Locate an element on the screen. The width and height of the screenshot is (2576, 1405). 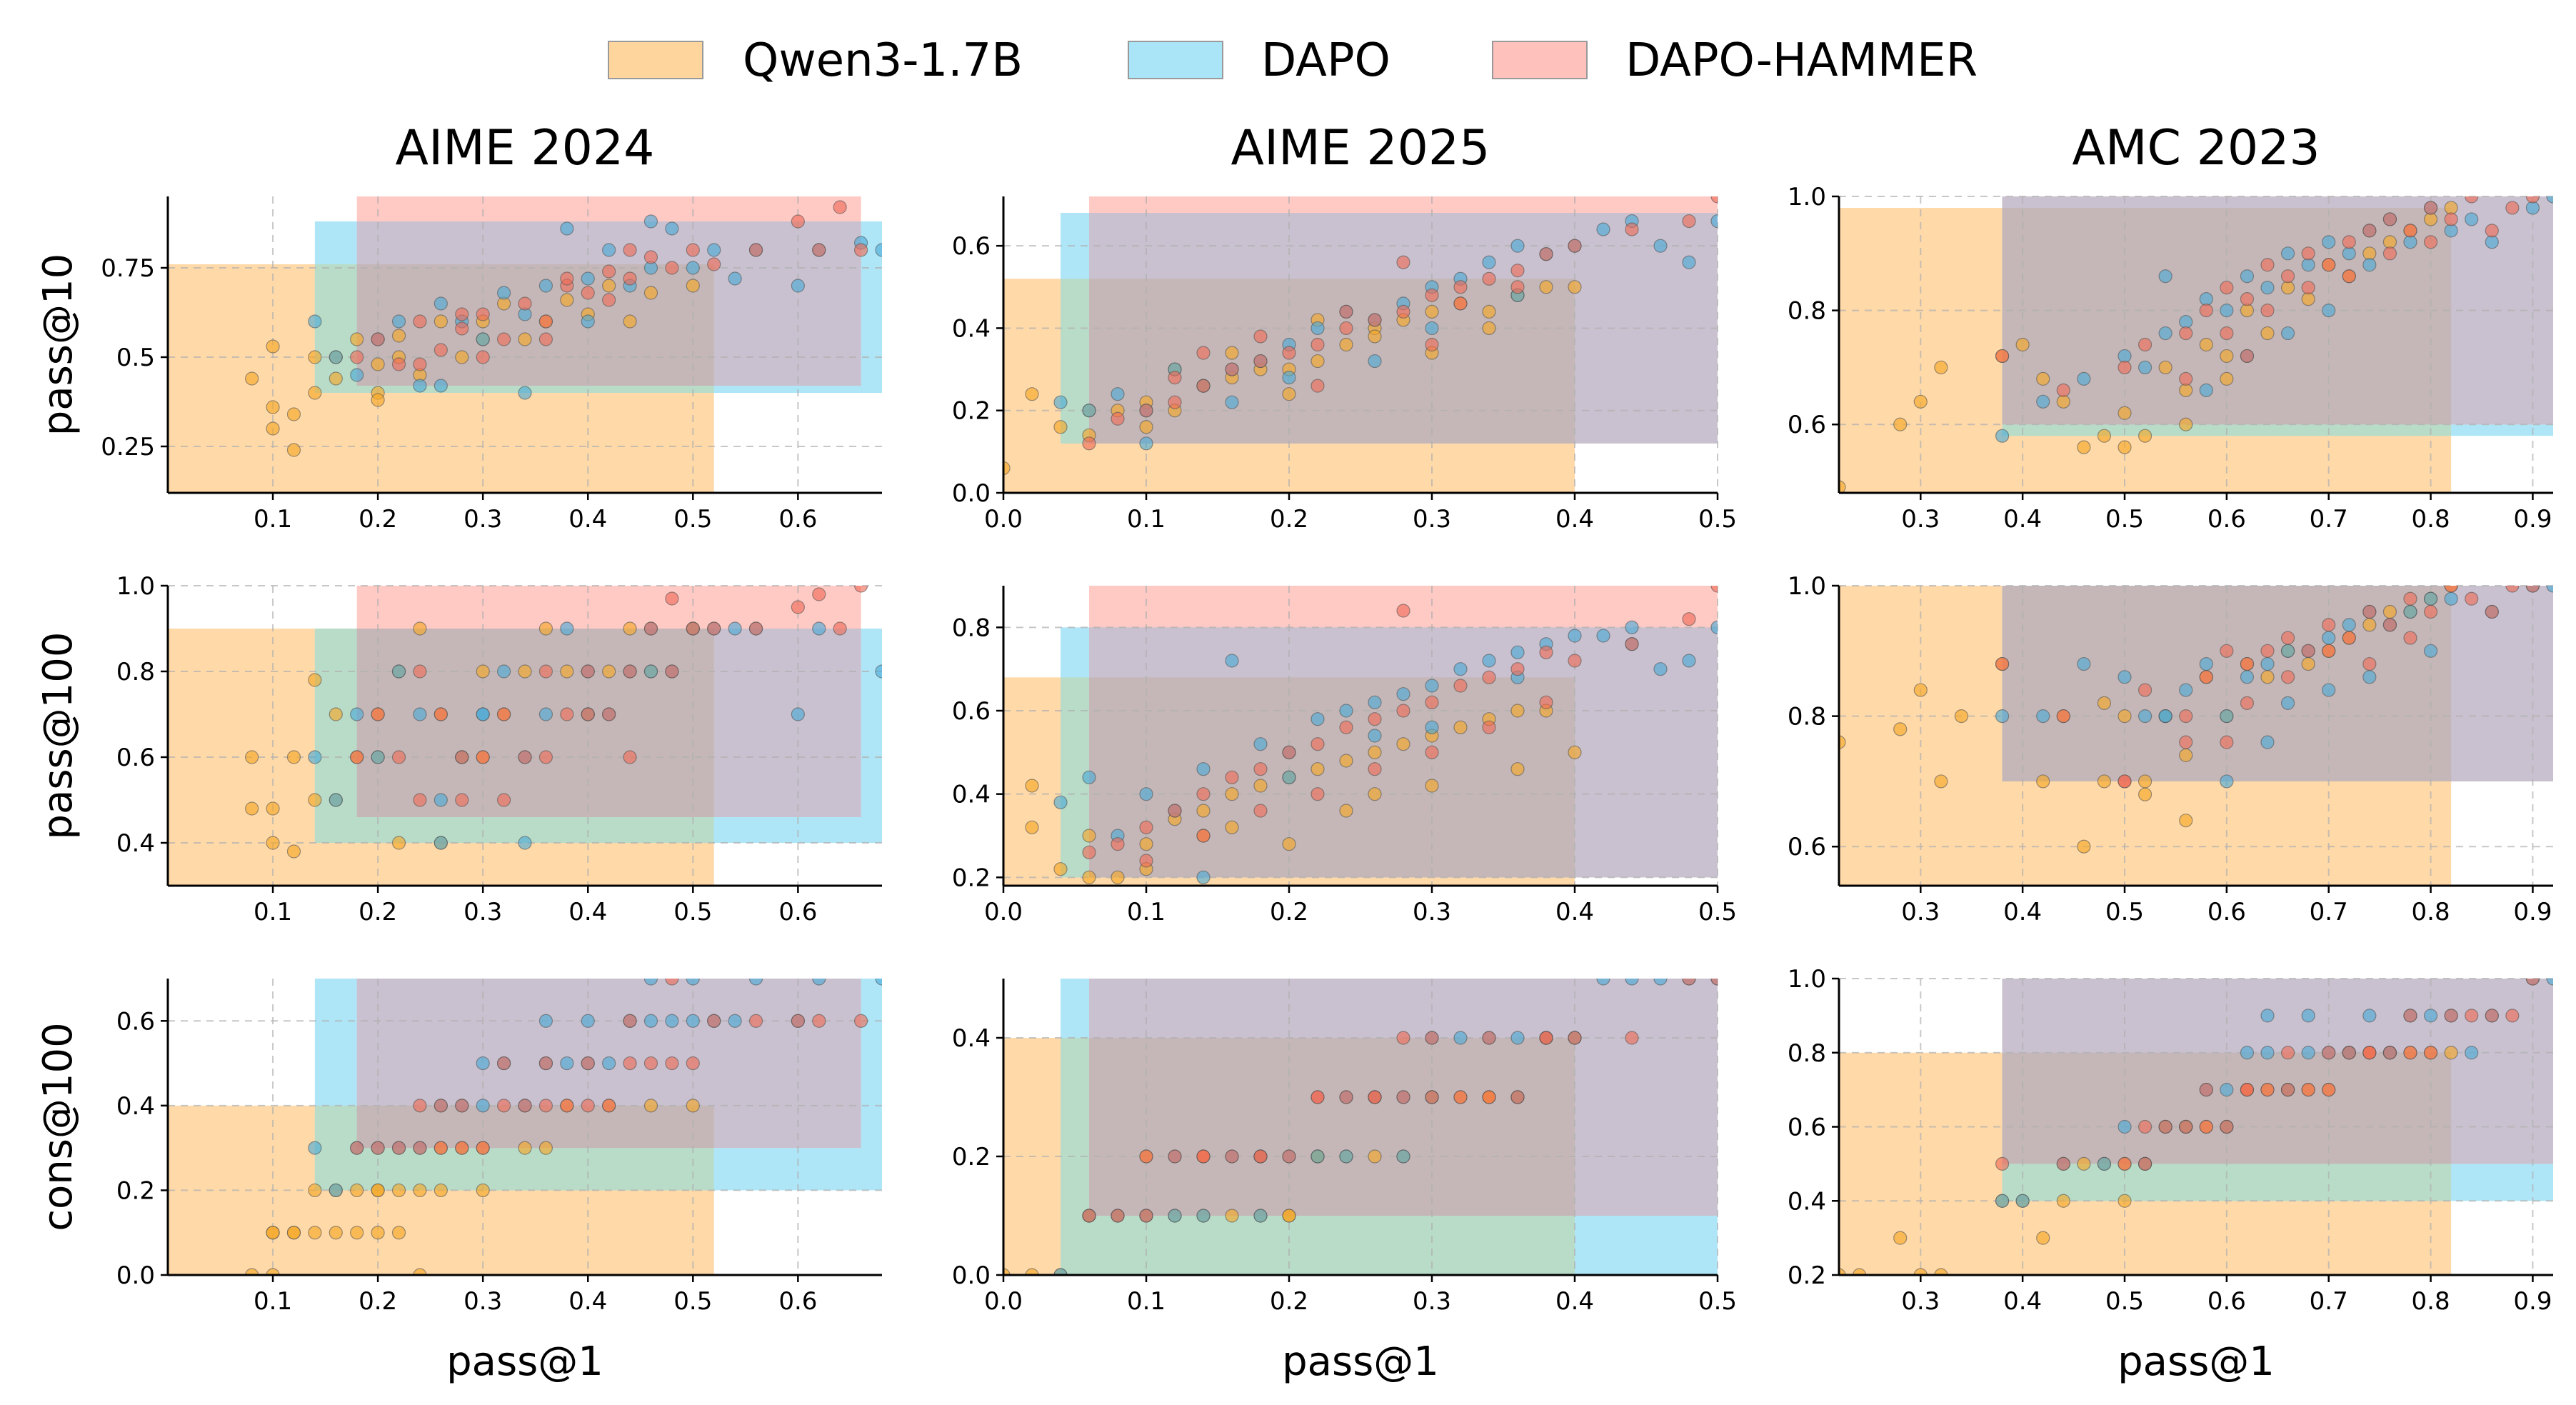
y-tick-label: 0.6 is located at coordinates (971, 246).